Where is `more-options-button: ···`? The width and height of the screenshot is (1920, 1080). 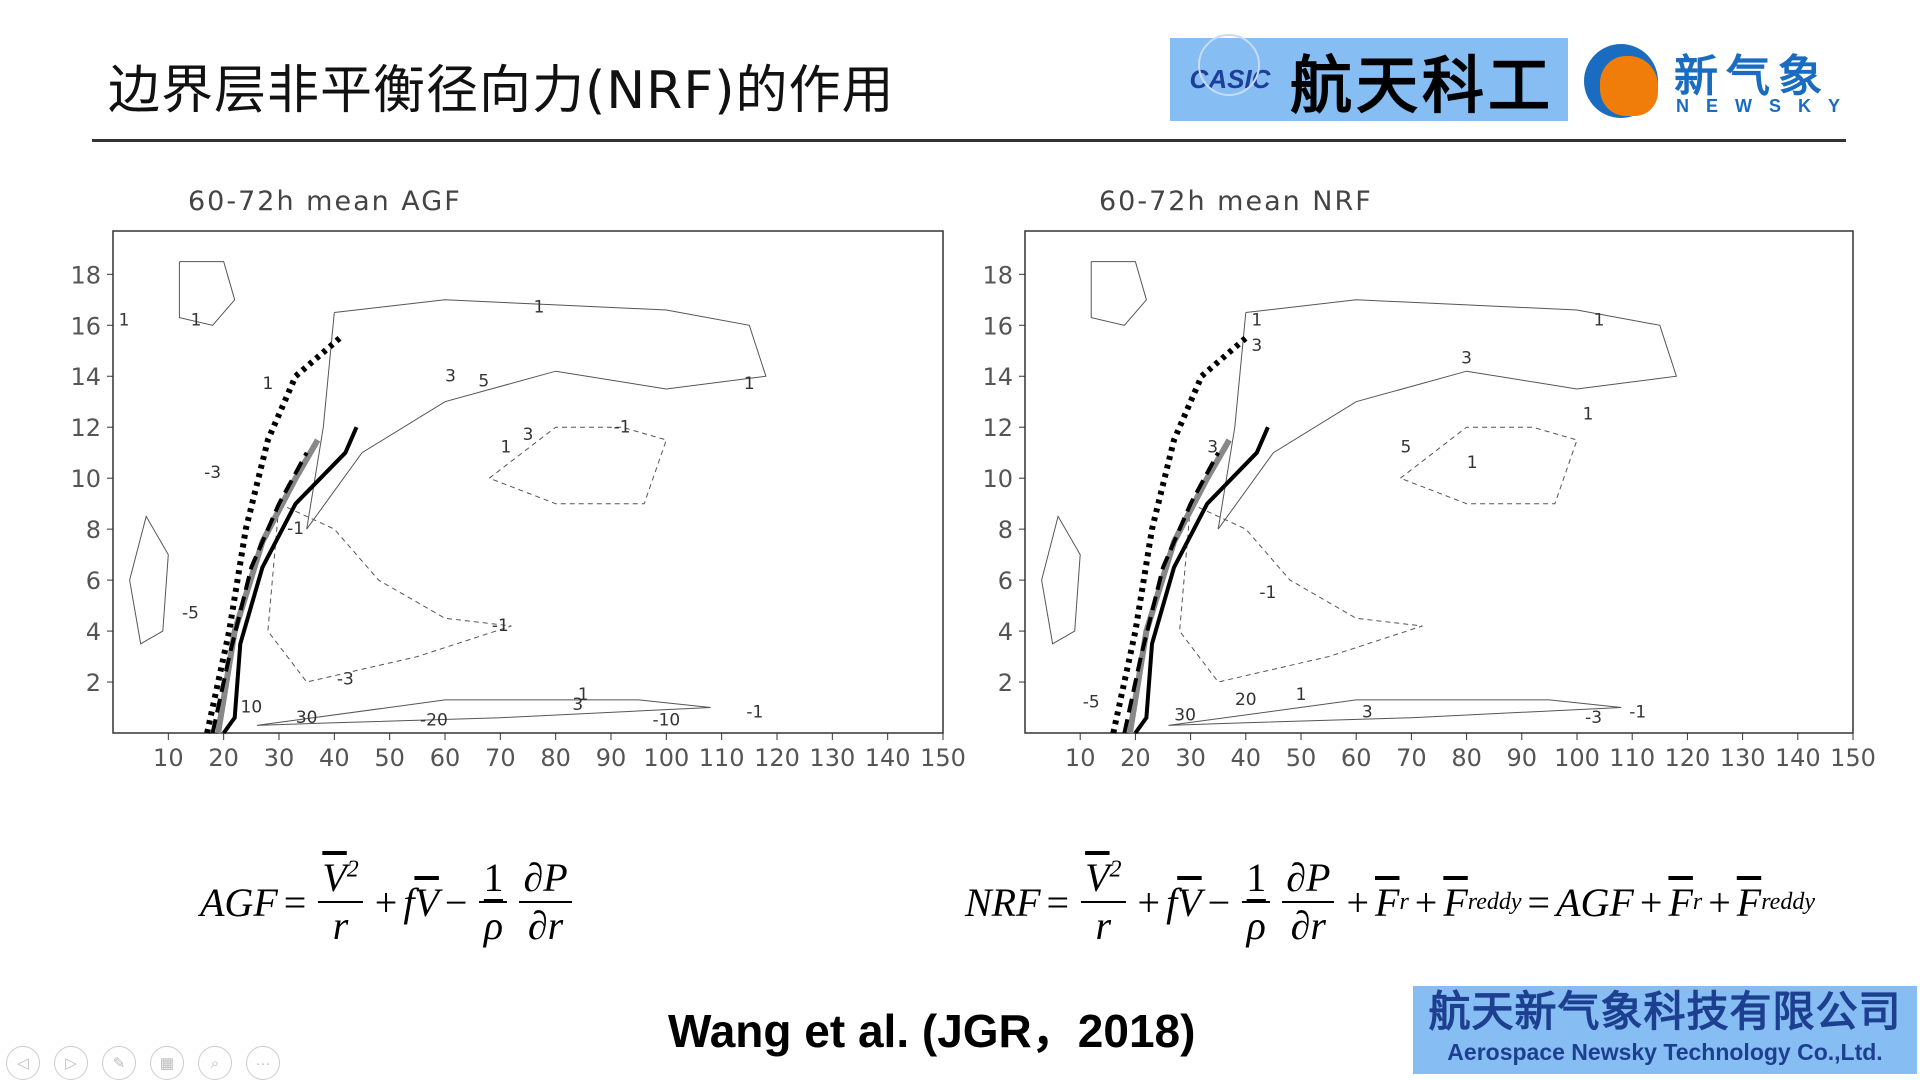
more-options-button: ··· is located at coordinates (263, 1063).